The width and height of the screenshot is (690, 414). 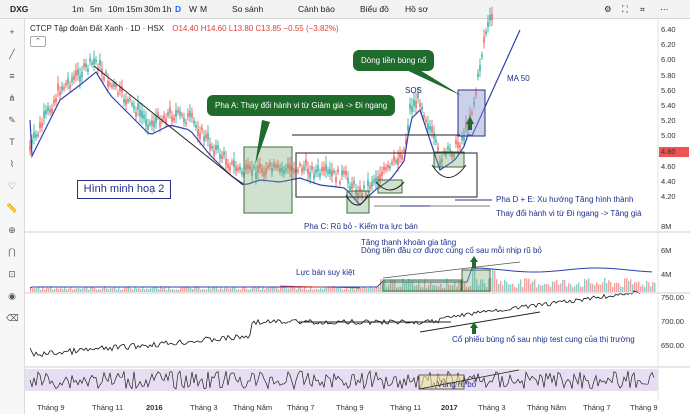 What do you see at coordinates (668, 29) in the screenshot?
I see `price-tick-0: 6.40` at bounding box center [668, 29].